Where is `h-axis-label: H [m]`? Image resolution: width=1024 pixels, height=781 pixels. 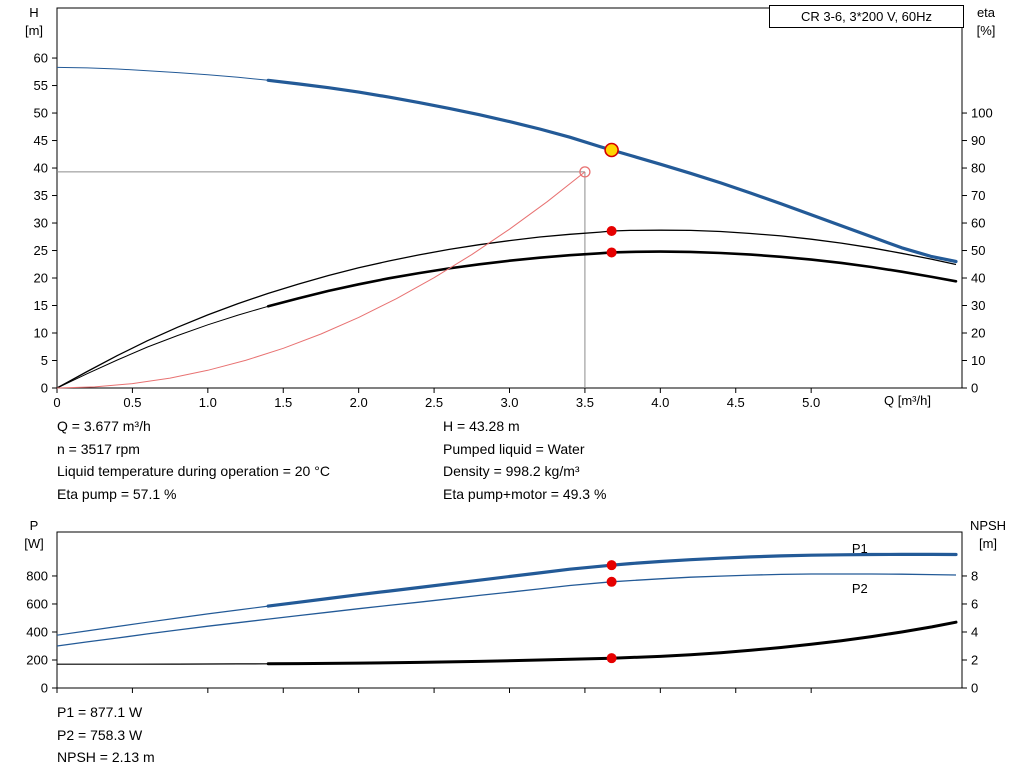 h-axis-label: H [m] is located at coordinates (34, 22).